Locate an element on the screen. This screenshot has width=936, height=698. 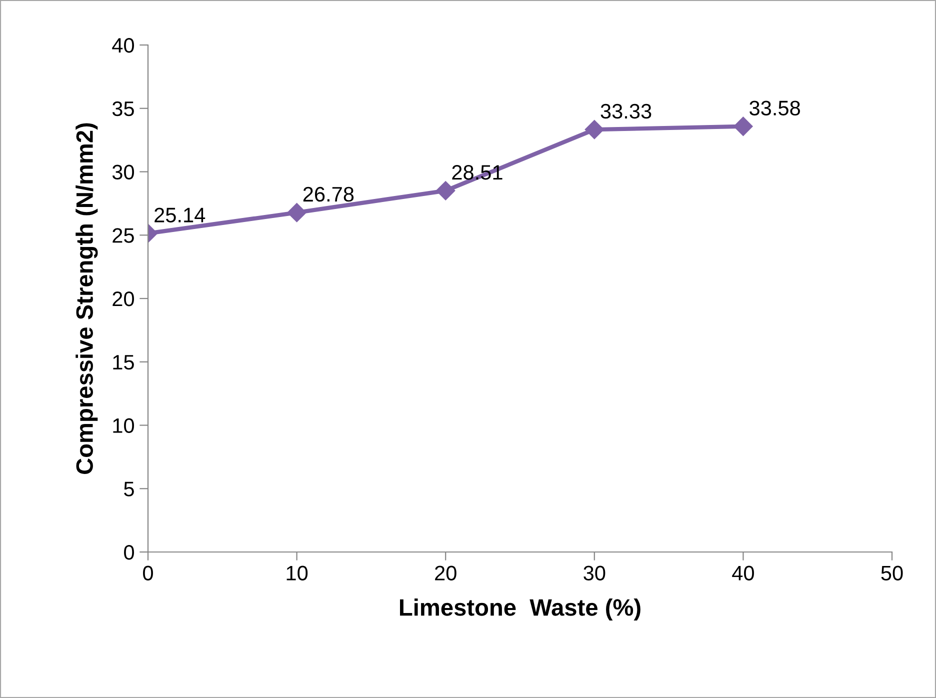
y-tick-label: 30 is located at coordinates (123, 172).